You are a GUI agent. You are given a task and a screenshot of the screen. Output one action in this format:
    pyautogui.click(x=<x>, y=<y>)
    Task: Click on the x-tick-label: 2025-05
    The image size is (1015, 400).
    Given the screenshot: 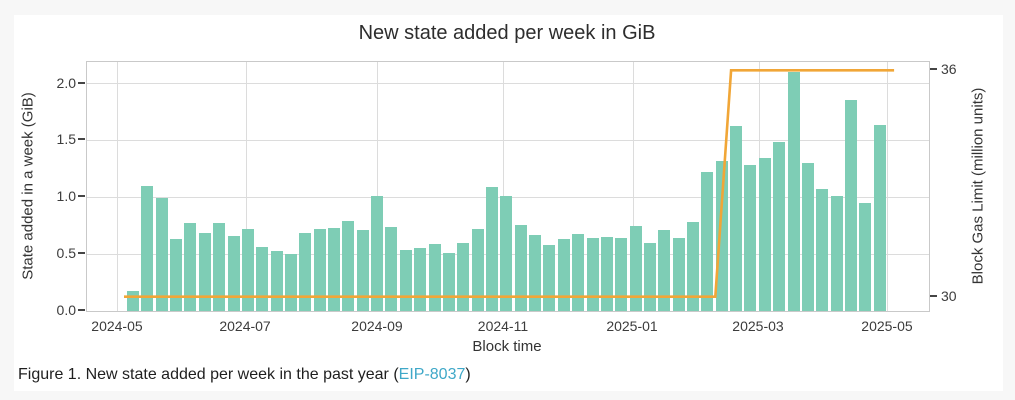 What is the action you would take?
    pyautogui.click(x=887, y=326)
    